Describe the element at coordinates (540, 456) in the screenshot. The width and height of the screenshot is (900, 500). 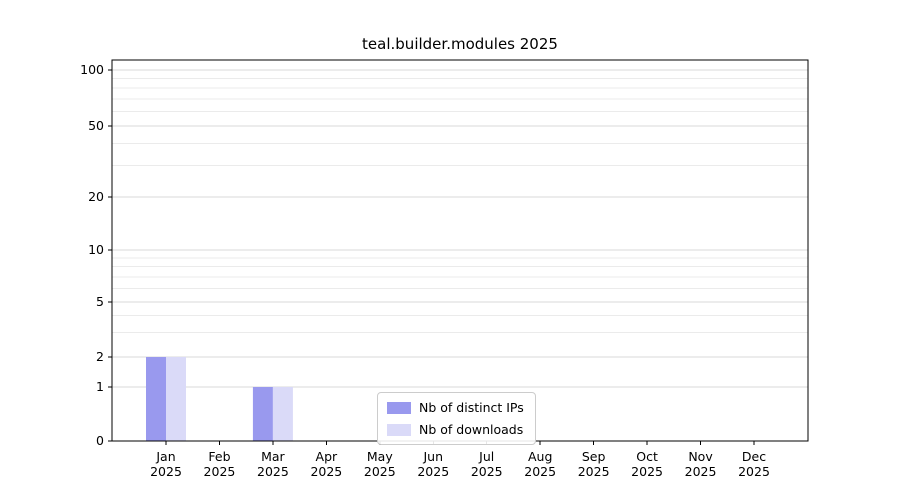
I see `x-tick-label-month: Aug` at that location.